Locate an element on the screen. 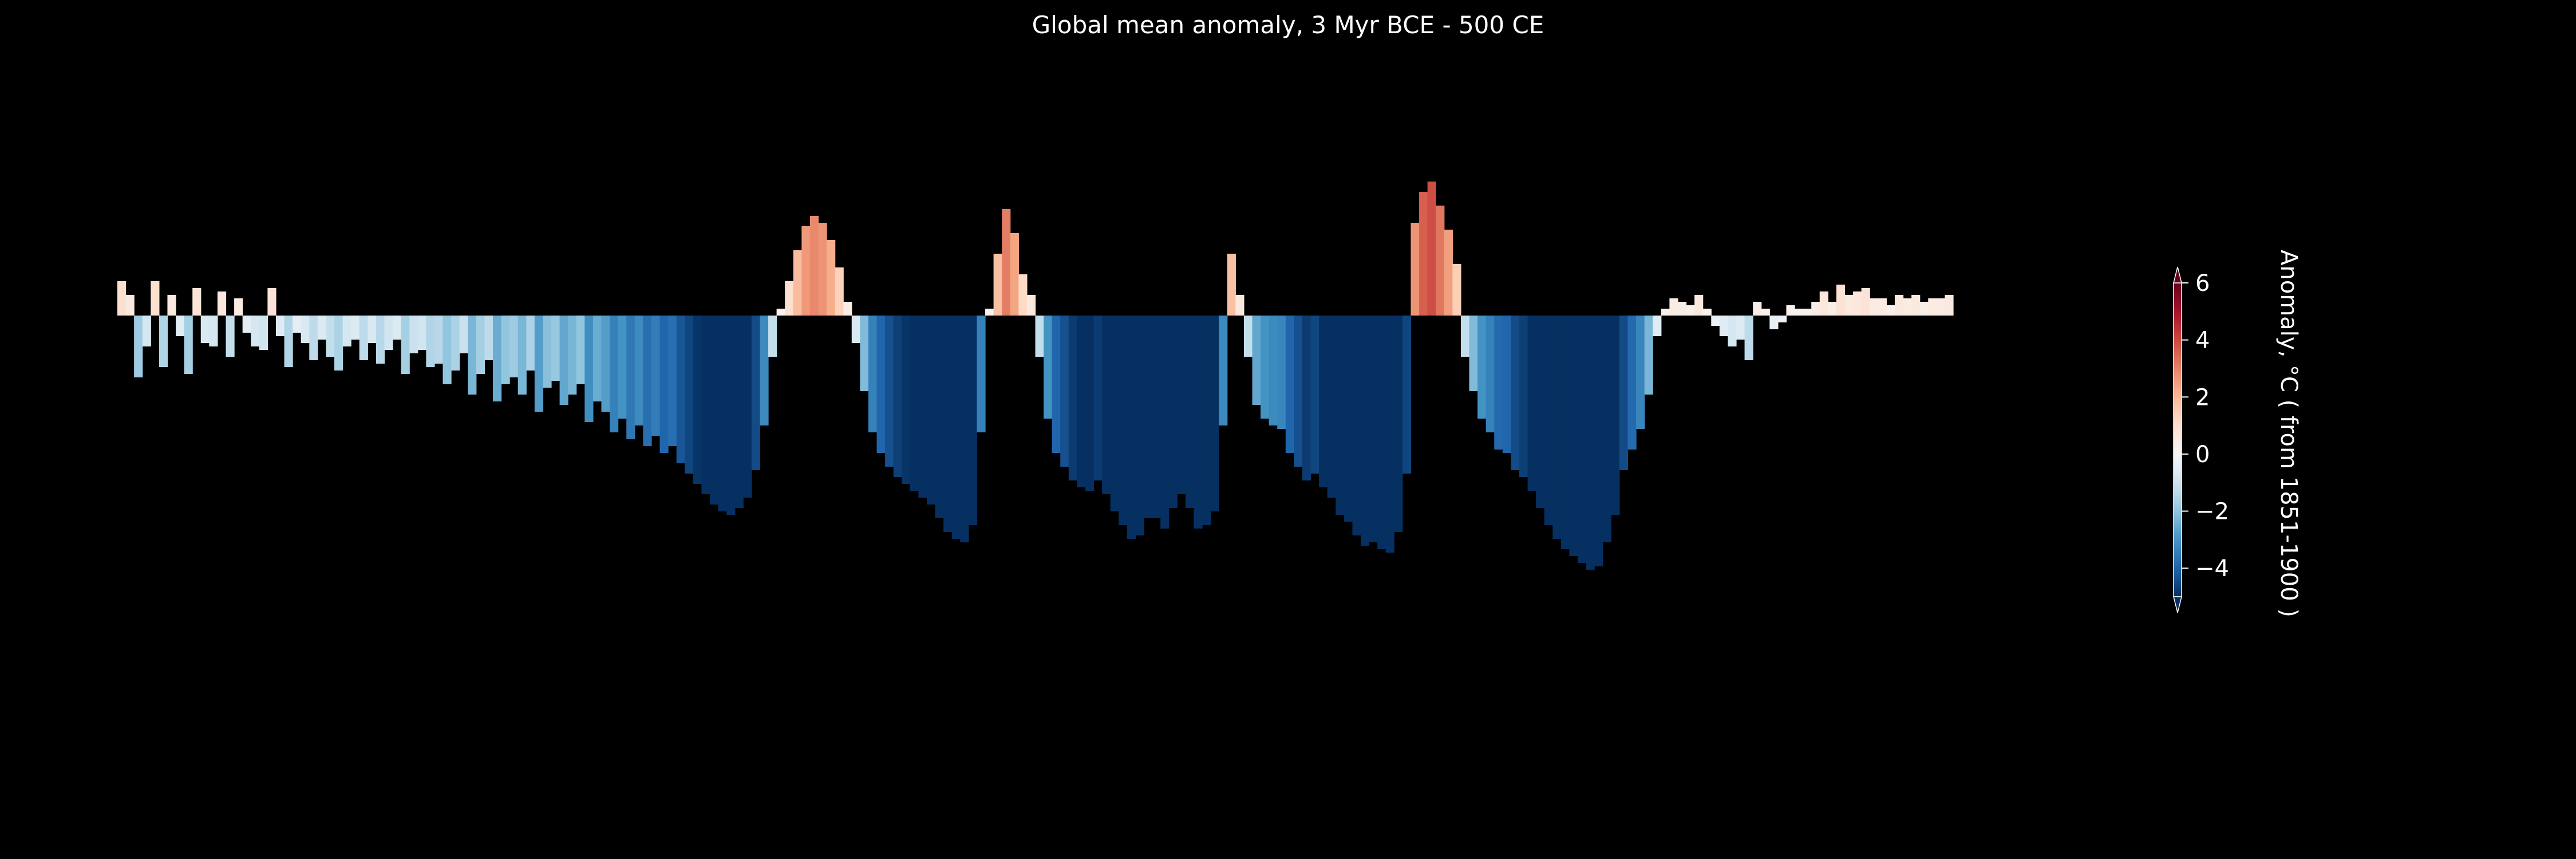  colorbar-extend-max is located at coordinates (2177, 274).